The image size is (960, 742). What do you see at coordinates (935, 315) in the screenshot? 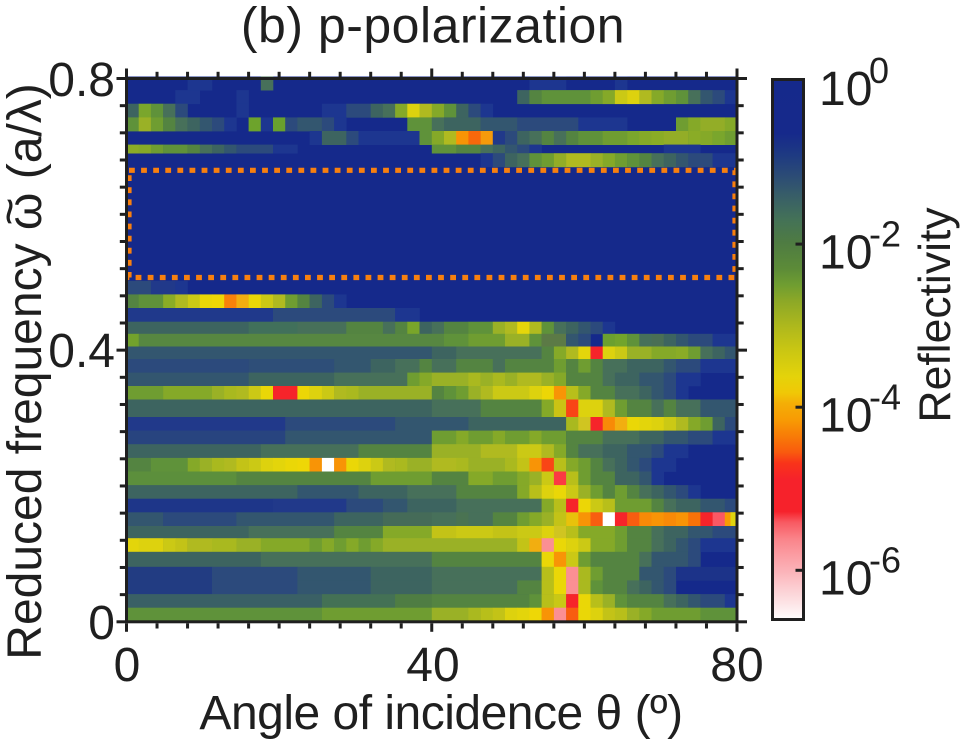
I see `svg-text: Reflectivity` at bounding box center [935, 315].